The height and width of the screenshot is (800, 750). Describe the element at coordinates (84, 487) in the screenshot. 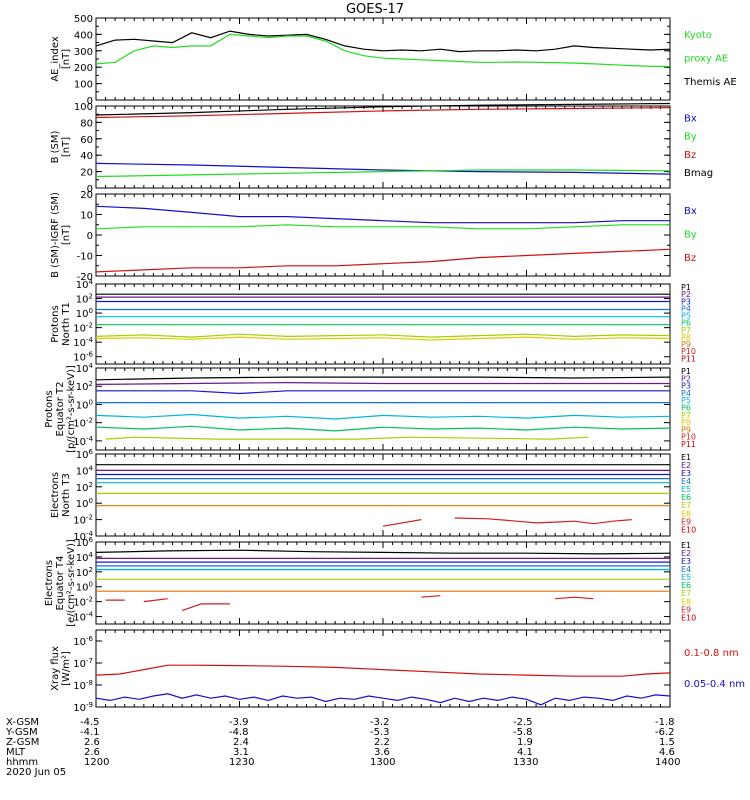

I see `y-tick-label: 10²` at that location.